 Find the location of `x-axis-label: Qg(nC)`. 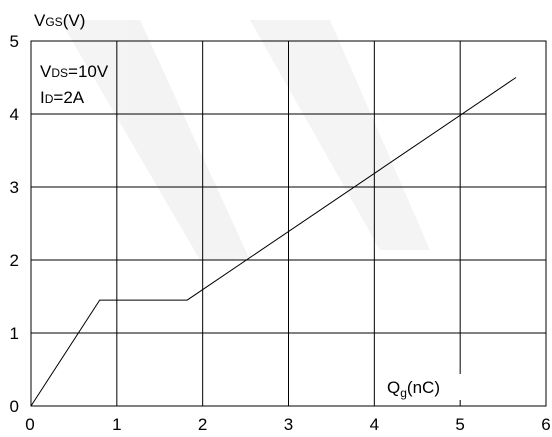

x-axis-label: Qg(nC) is located at coordinates (413, 389).